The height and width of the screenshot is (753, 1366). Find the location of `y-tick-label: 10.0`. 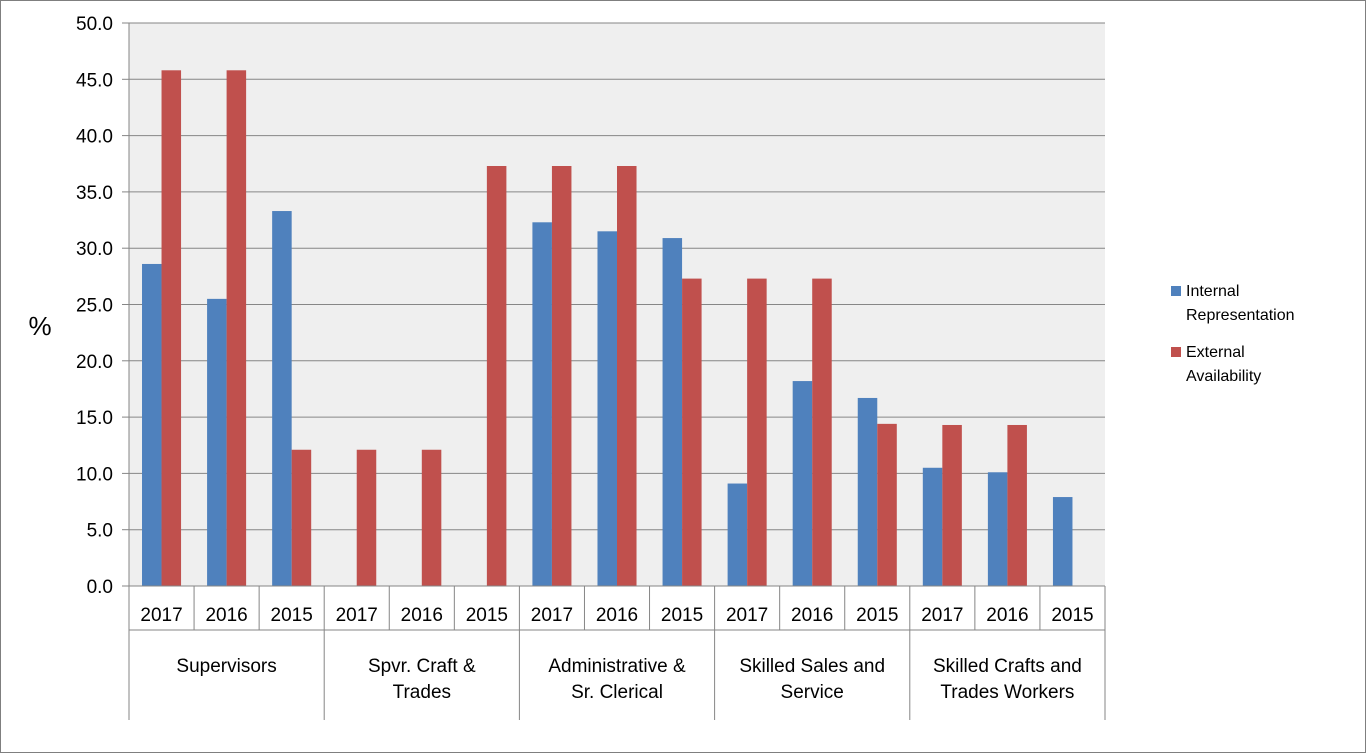

y-tick-label: 10.0 is located at coordinates (94, 474).